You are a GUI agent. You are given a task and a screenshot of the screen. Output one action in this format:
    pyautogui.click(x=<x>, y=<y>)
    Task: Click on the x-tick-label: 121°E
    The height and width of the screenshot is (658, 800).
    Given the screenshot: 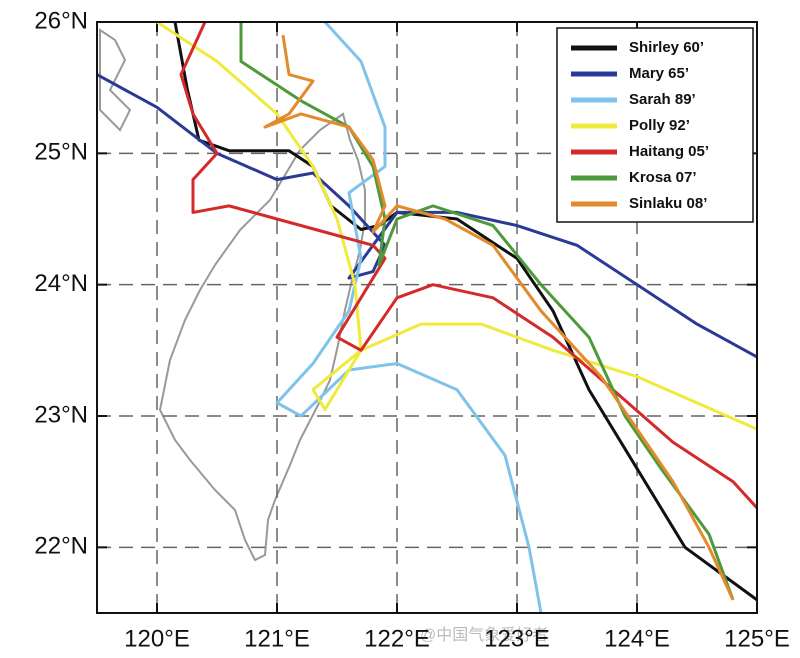 What is the action you would take?
    pyautogui.click(x=277, y=638)
    